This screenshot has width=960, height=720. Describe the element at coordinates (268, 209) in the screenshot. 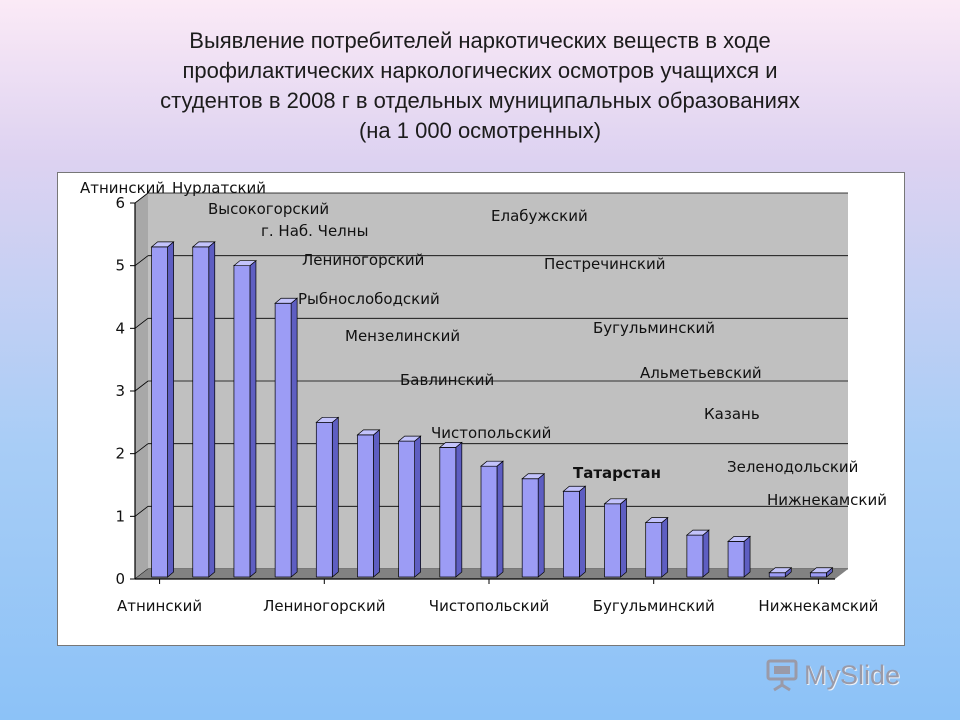

I see `category-label: Высокогорский` at that location.